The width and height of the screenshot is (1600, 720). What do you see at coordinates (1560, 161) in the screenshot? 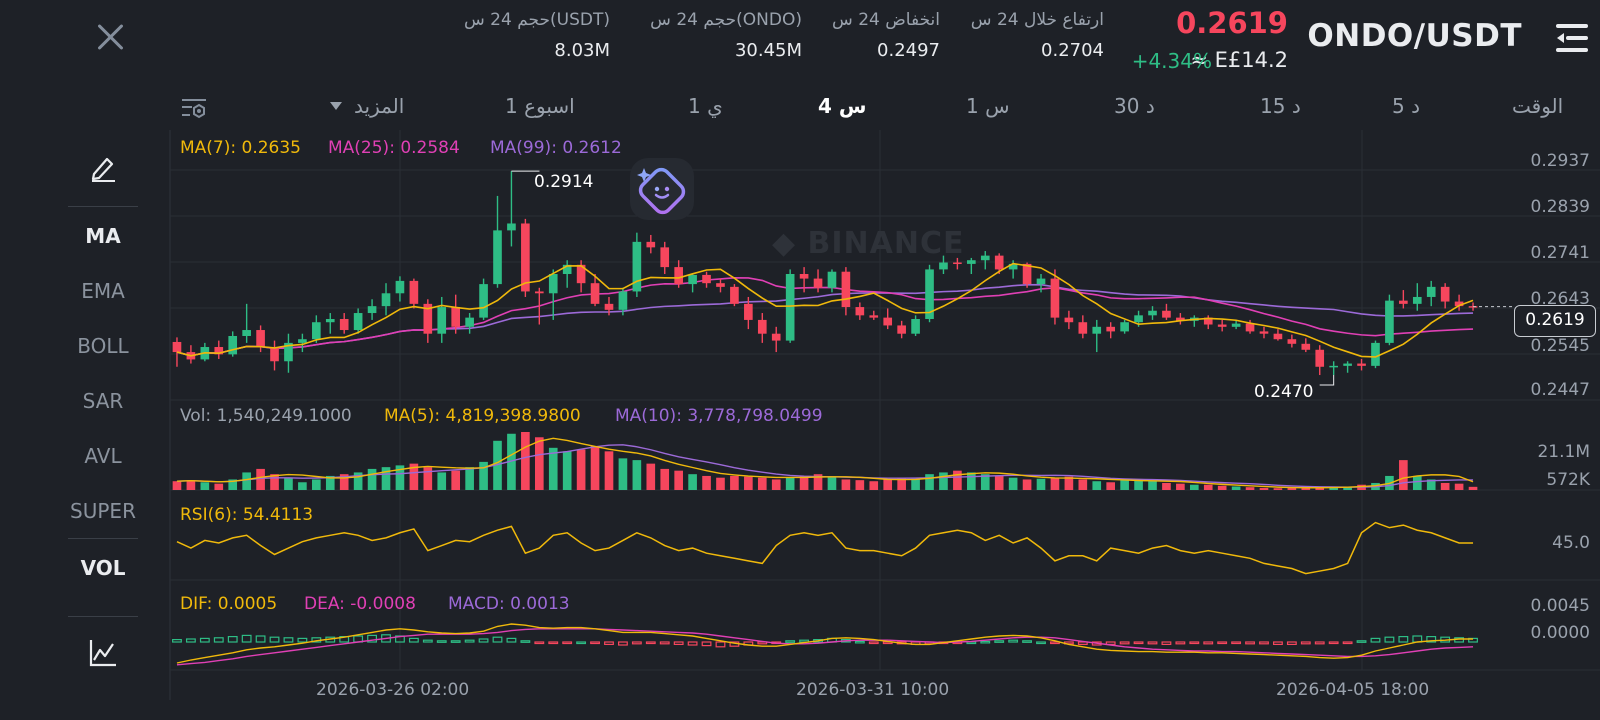
I see `price-tick: 0.2937` at bounding box center [1560, 161].